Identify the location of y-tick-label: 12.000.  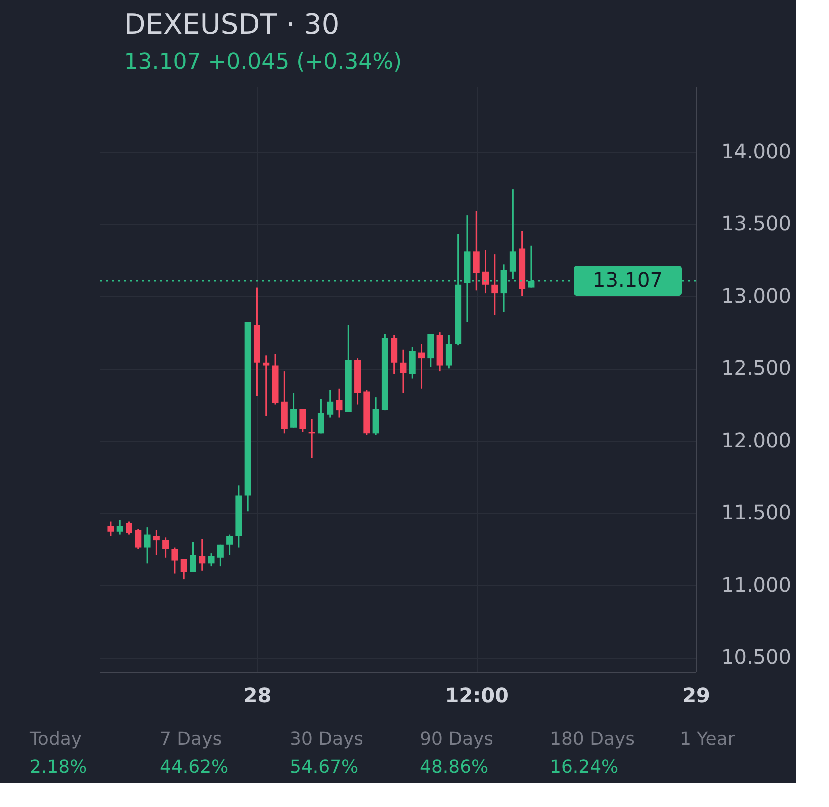
(757, 440).